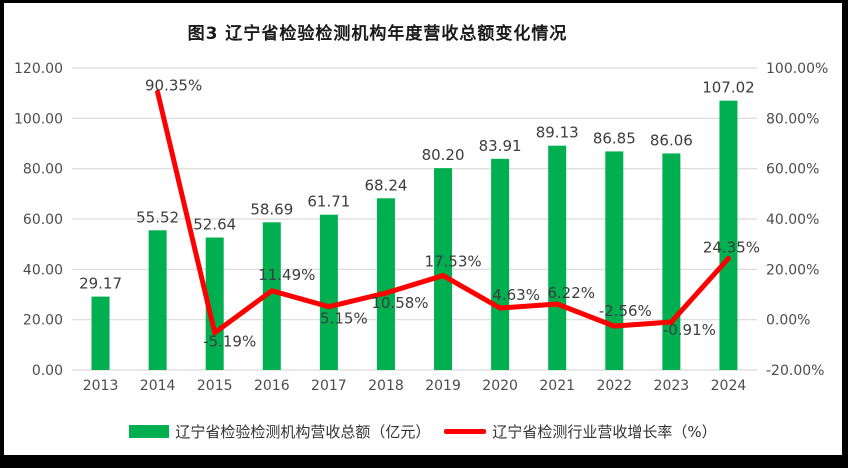  I want to click on svg-text: 2016, so click(272, 386).